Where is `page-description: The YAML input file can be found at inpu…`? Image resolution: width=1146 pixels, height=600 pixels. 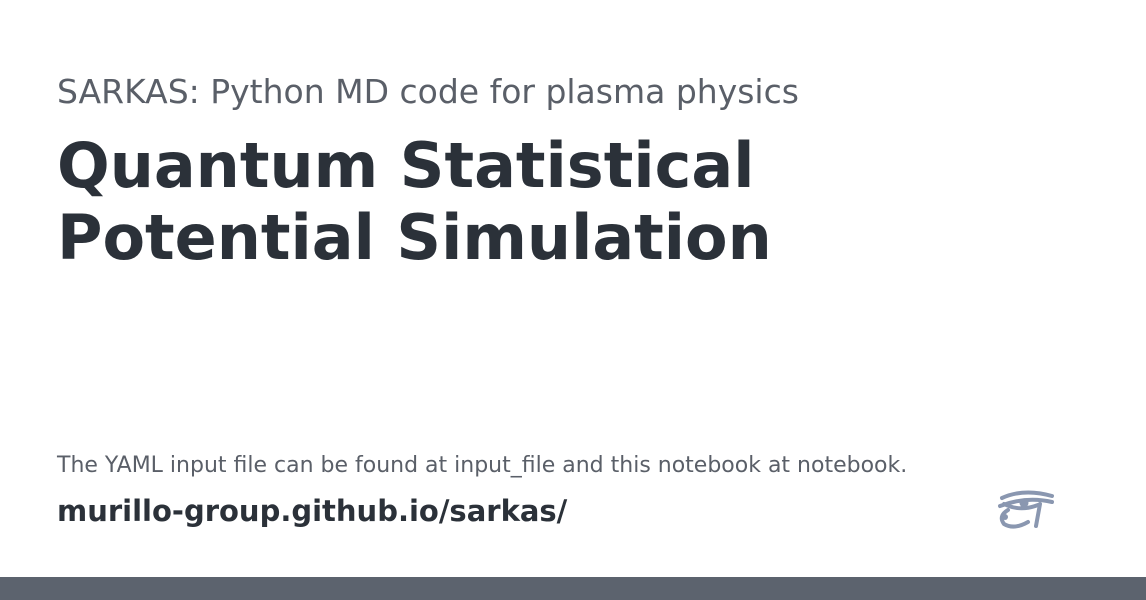 page-description: The YAML input file can be found at inpu… is located at coordinates (482, 465).